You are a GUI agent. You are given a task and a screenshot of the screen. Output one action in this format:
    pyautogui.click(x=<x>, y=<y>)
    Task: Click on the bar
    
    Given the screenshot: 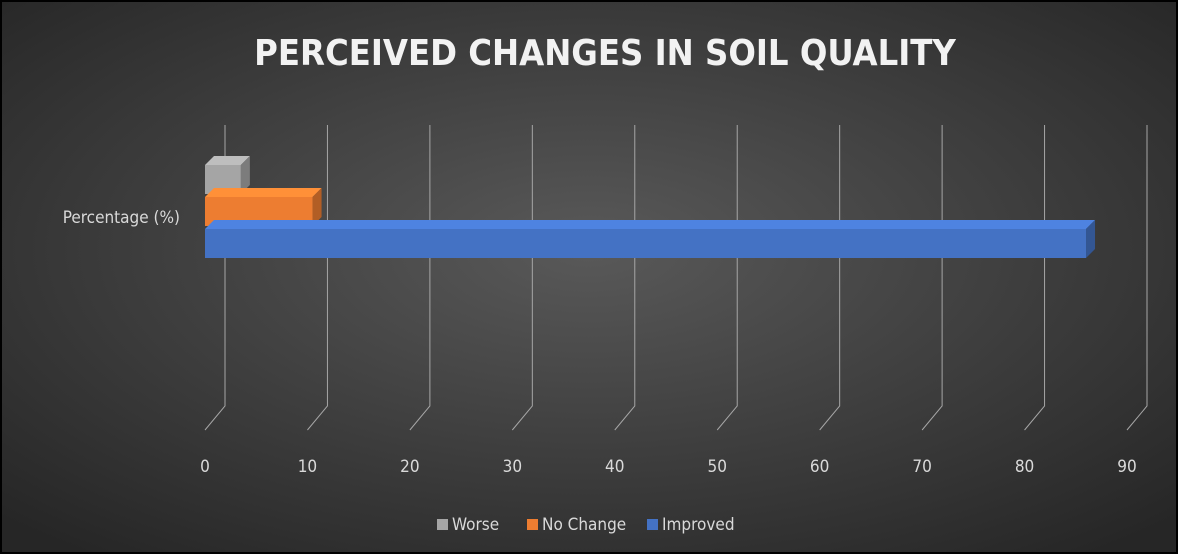 What is the action you would take?
    pyautogui.click(x=650, y=239)
    